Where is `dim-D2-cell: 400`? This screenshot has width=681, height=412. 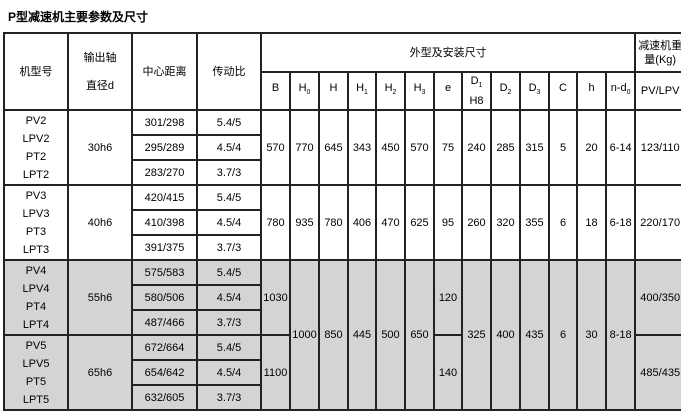 dim-D2-cell: 400 is located at coordinates (505, 335).